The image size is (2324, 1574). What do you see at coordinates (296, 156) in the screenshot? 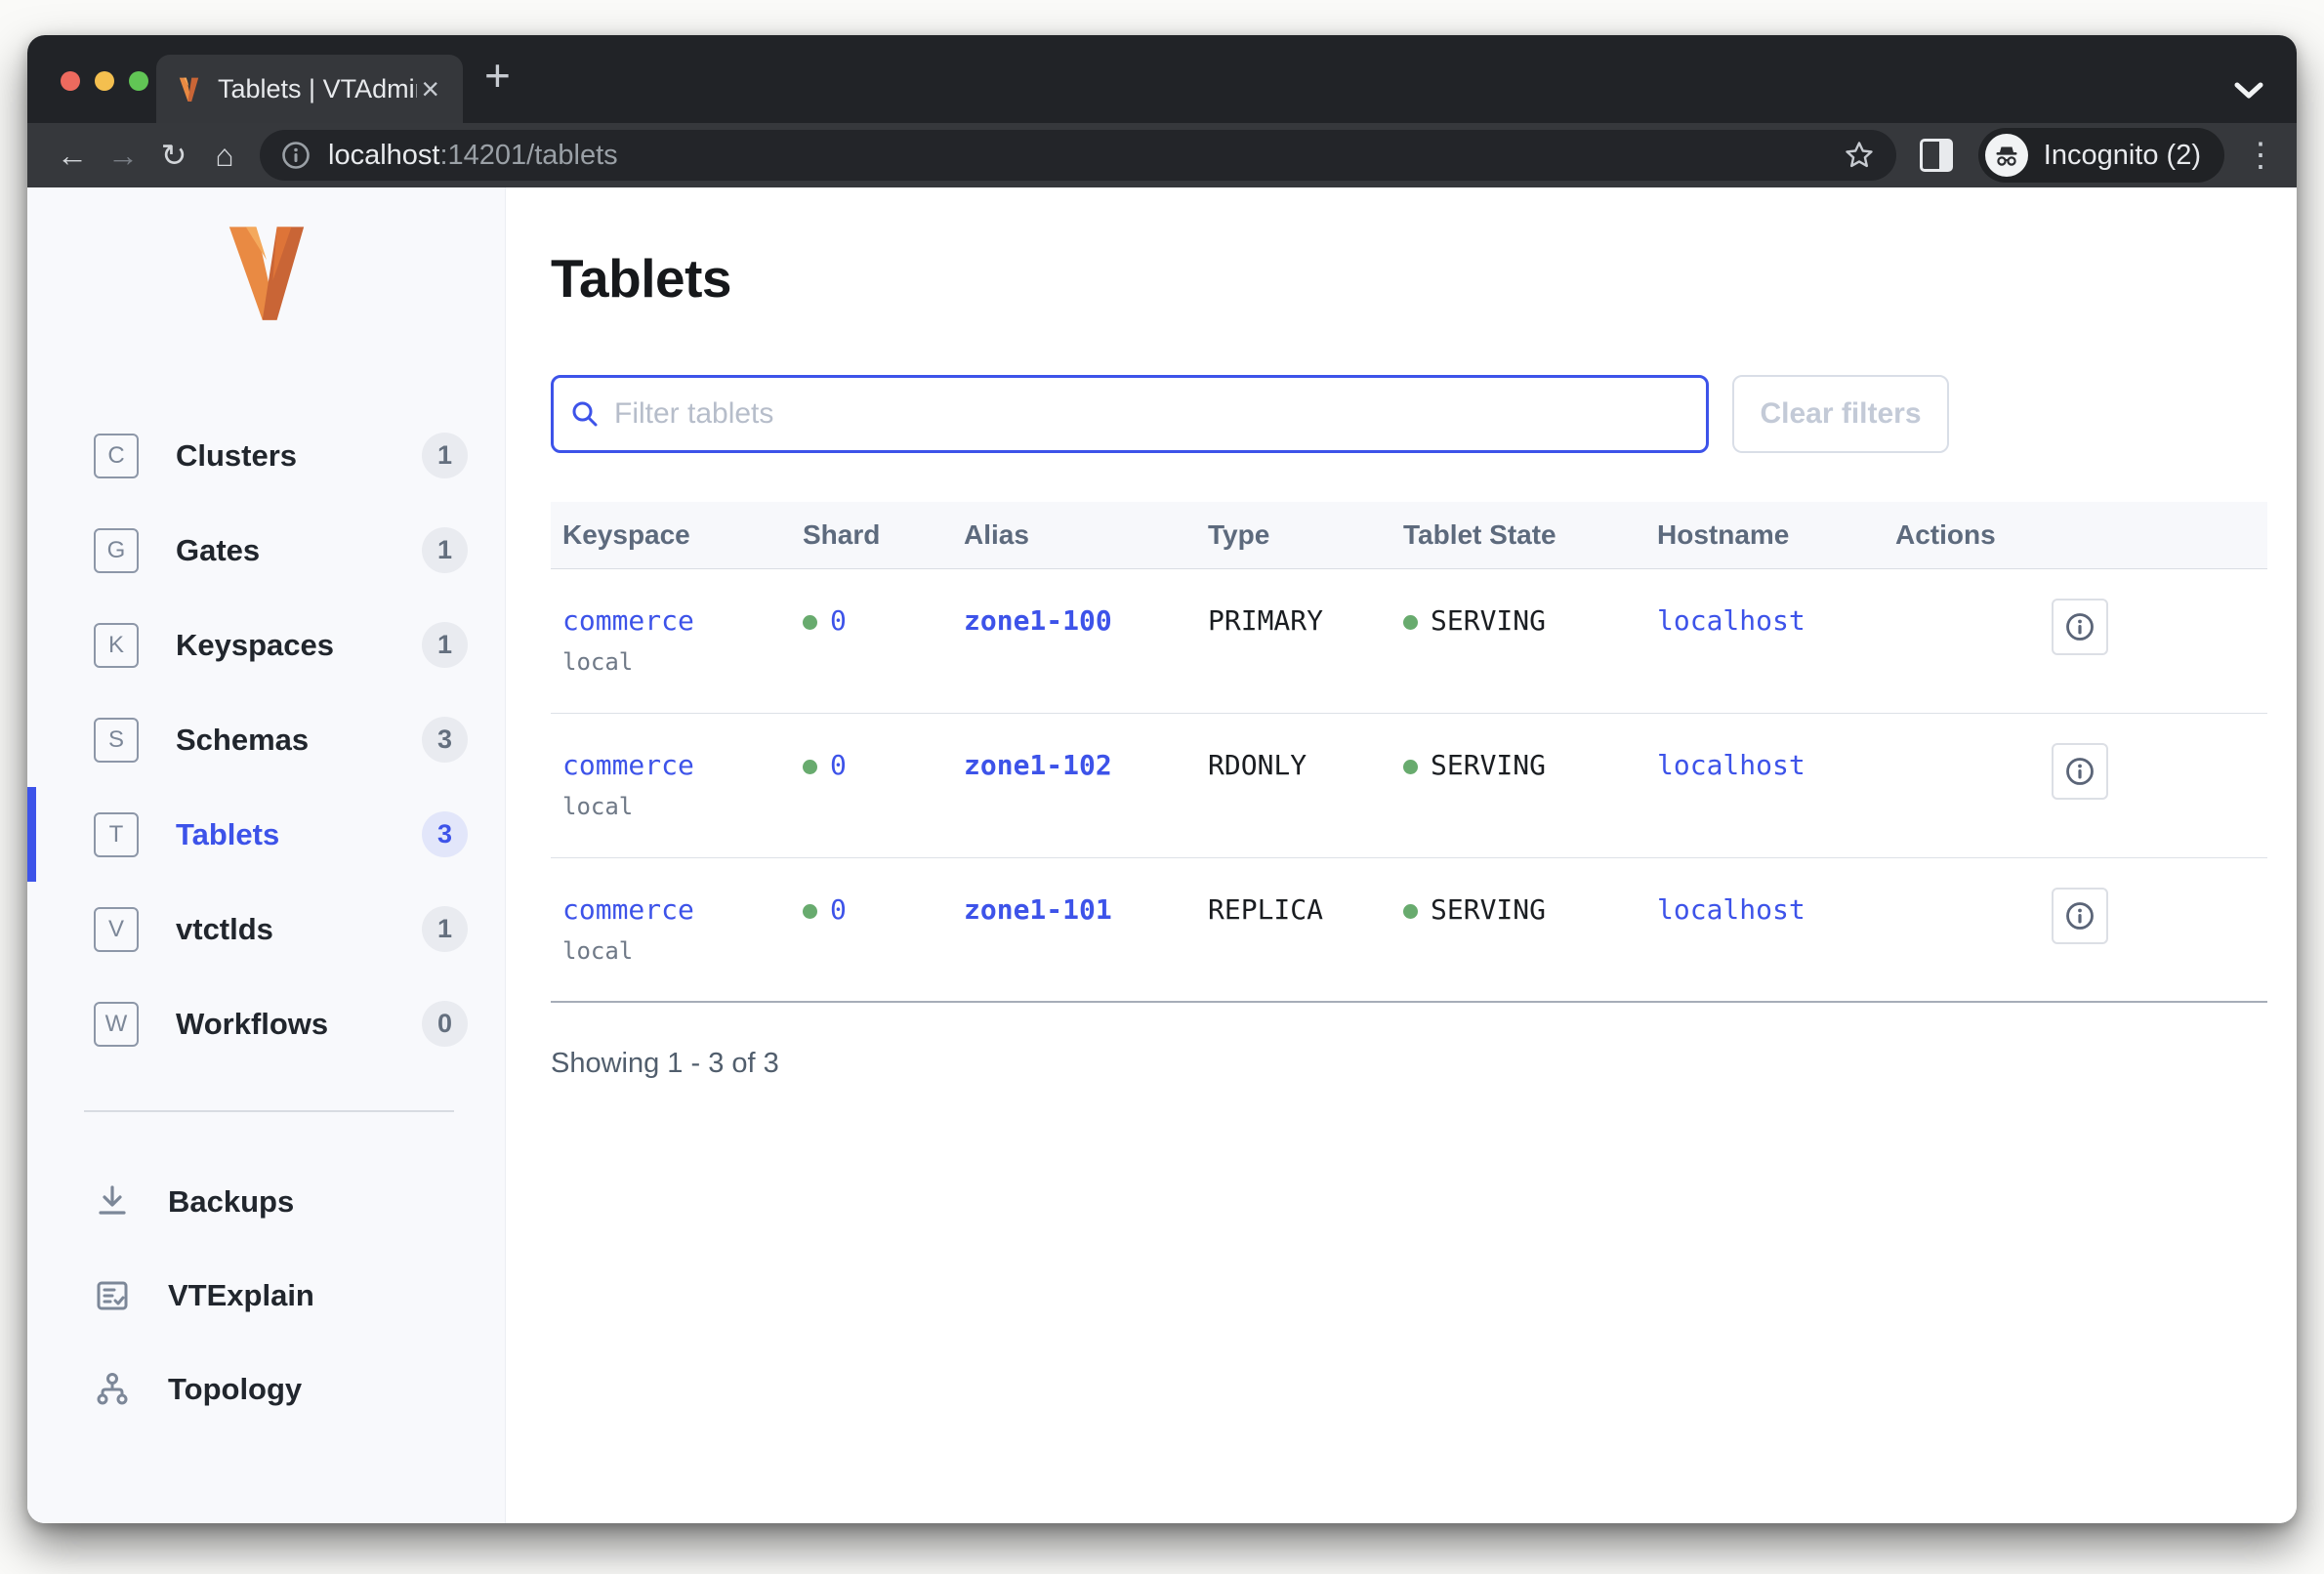
I see `site-info-icon` at bounding box center [296, 156].